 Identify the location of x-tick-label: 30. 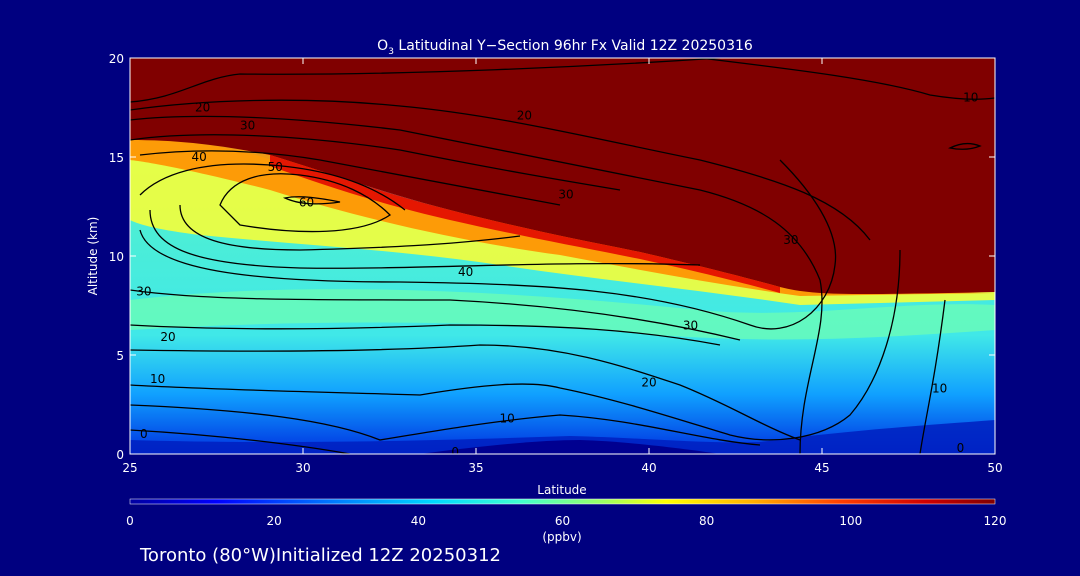
(302, 468).